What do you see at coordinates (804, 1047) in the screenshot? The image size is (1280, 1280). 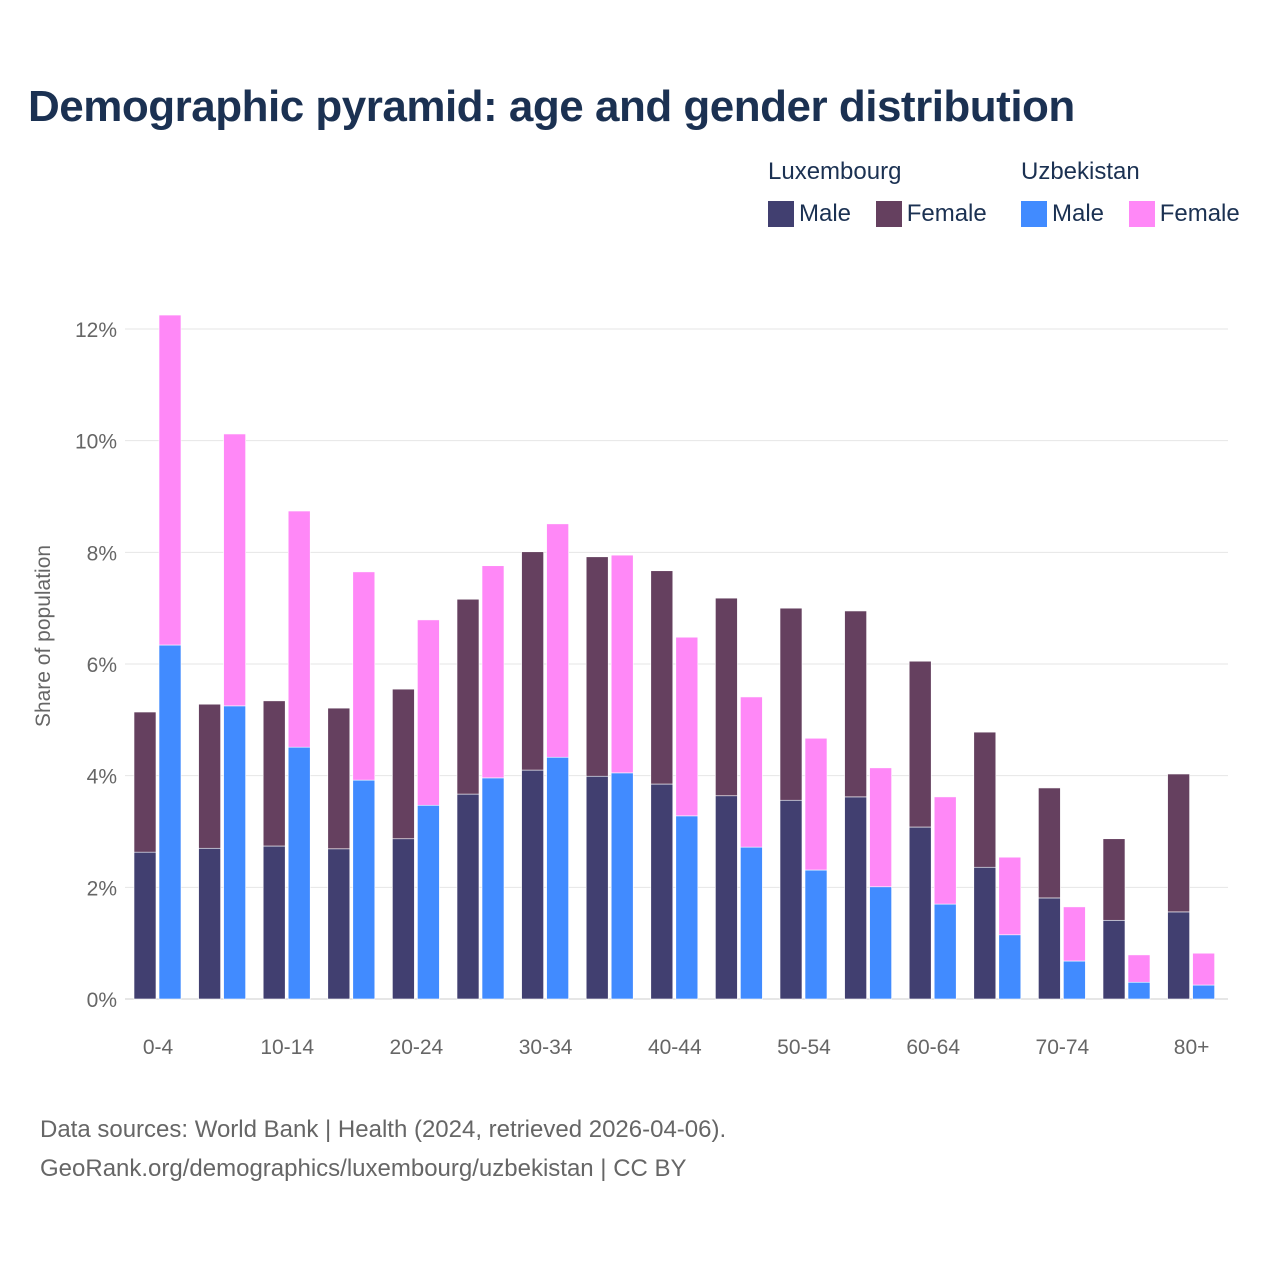 I see `x-tick-label: 50-54` at bounding box center [804, 1047].